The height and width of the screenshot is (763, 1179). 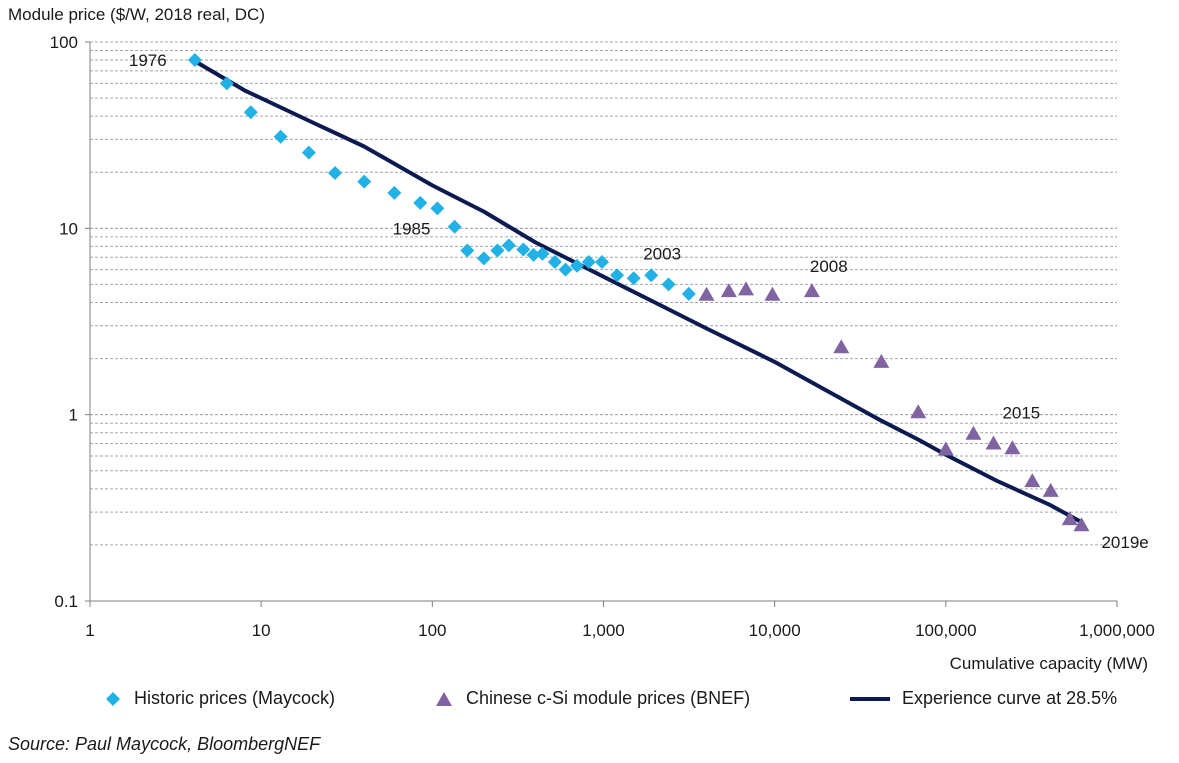 I want to click on x-tick-label: 1,000, so click(x=603, y=630).